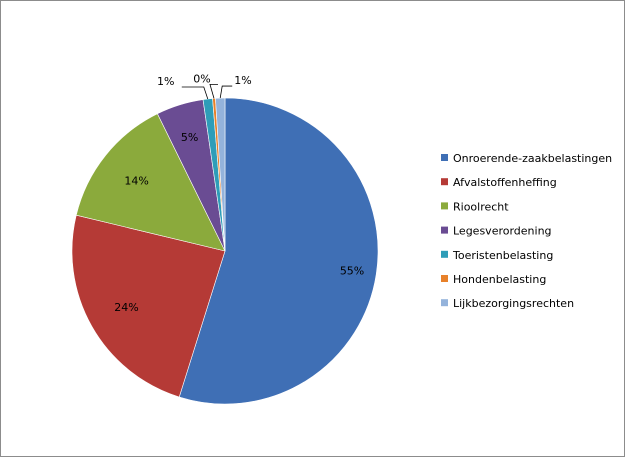  What do you see at coordinates (444, 303) in the screenshot?
I see `legend-swatch-lijkbezorgingsrechten` at bounding box center [444, 303].